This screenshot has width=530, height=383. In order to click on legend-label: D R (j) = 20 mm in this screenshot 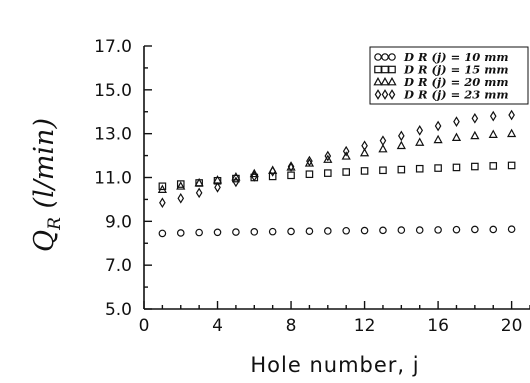, I will do `click(456, 82)`.